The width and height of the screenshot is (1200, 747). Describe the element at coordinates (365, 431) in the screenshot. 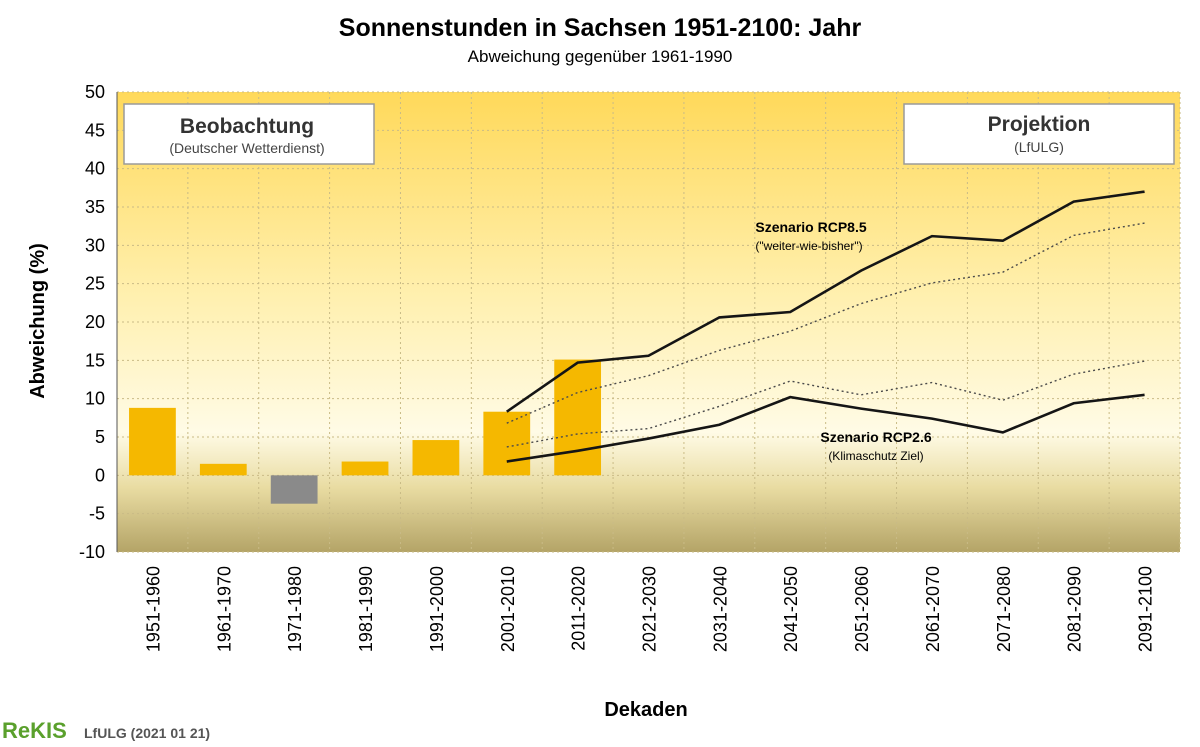

I see `bars` at that location.